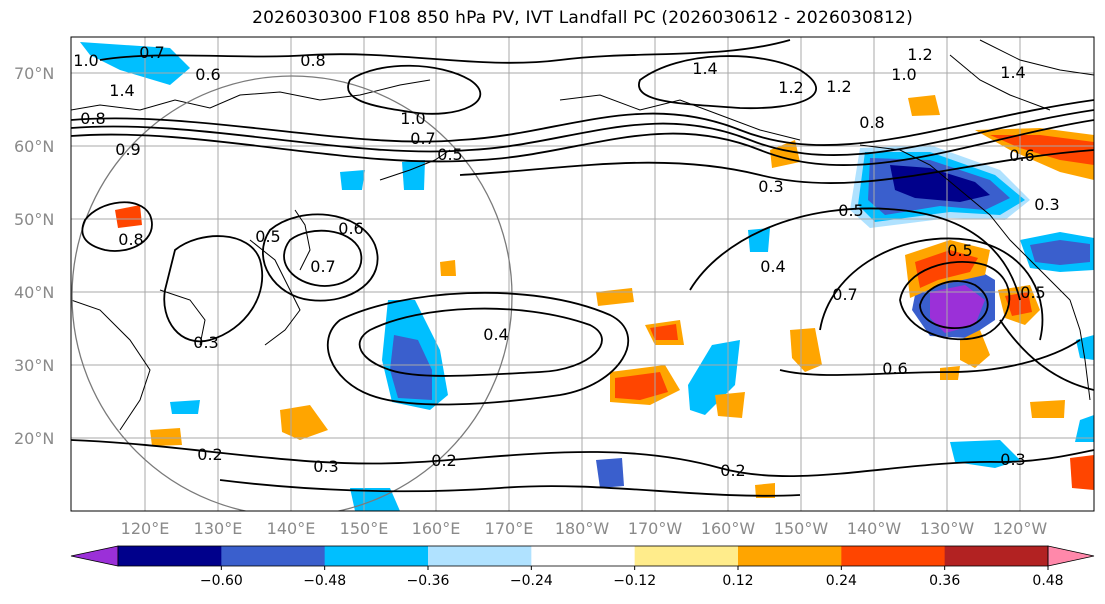 The width and height of the screenshot is (1105, 604). I want to click on shade-blue-small3, so click(352, 180).